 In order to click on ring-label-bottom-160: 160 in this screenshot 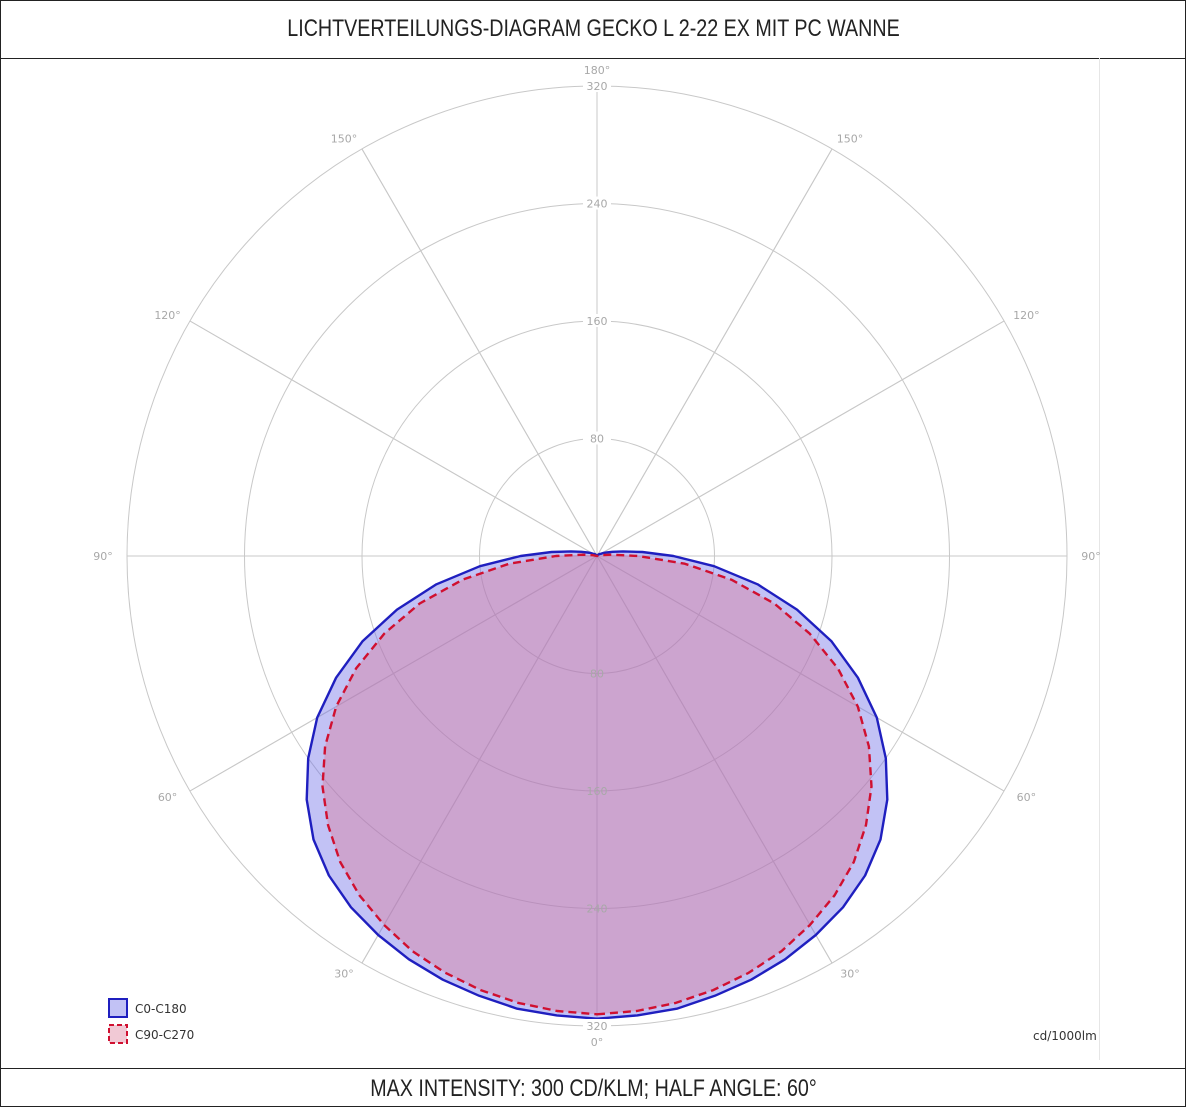, I will do `click(597, 791)`.